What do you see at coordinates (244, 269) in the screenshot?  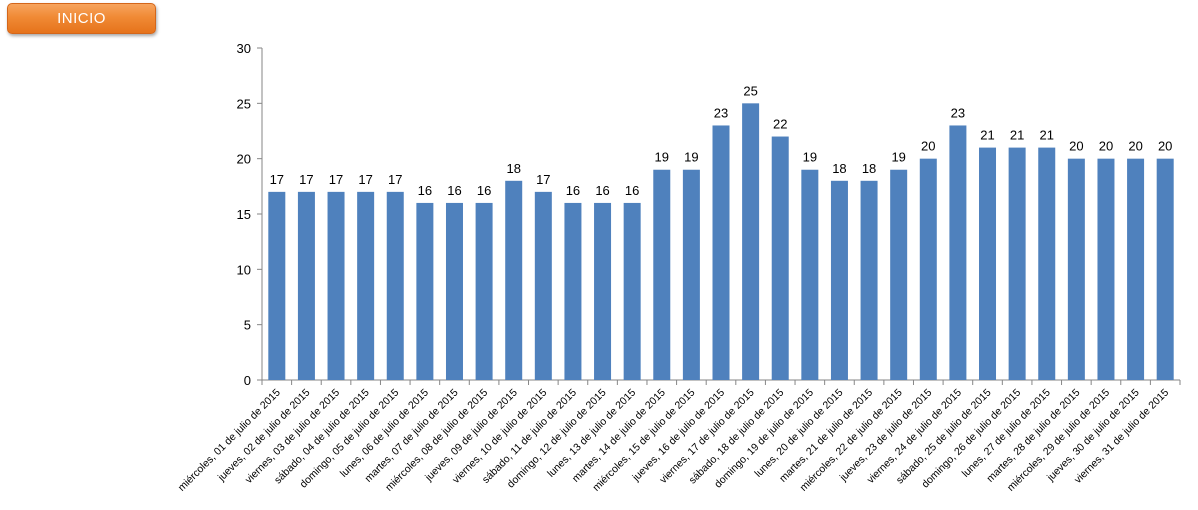 I see `y-tick-label: 10` at bounding box center [244, 269].